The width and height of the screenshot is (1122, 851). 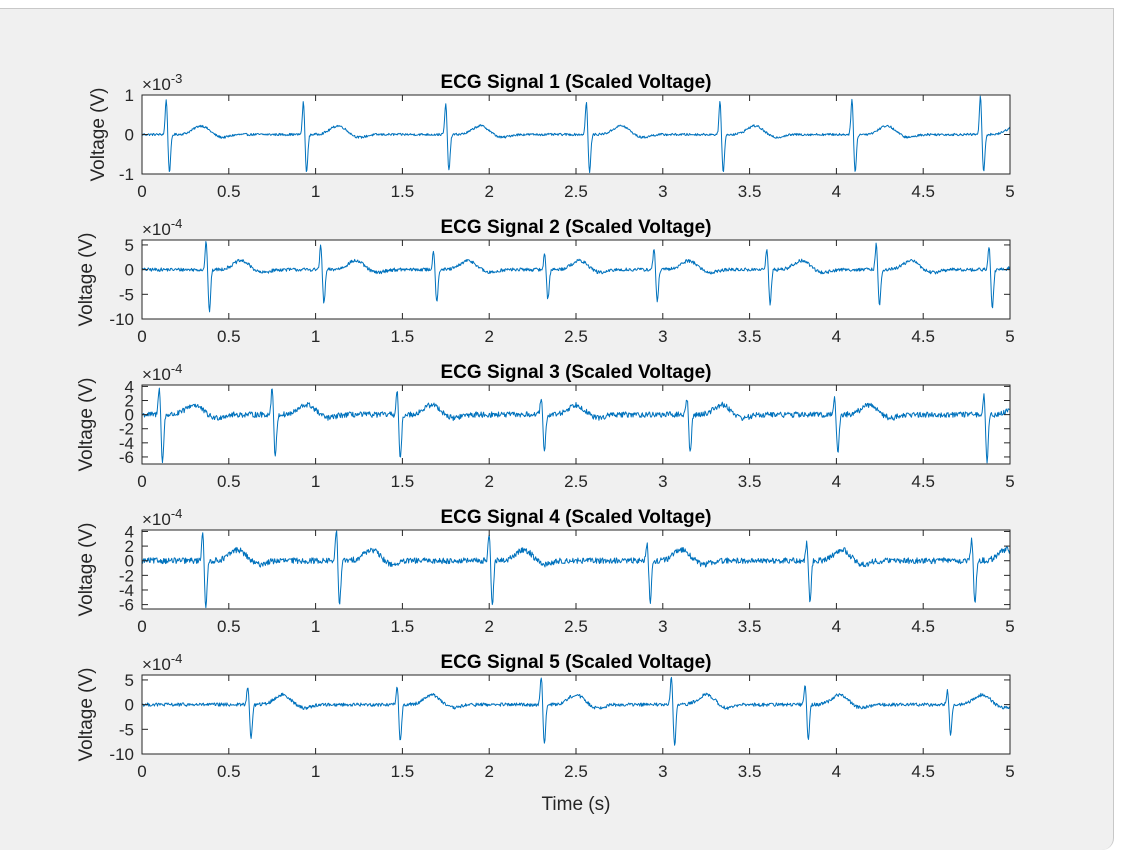 I want to click on subplot-title: ECG Signal 5 (Scaled Voltage), so click(x=576, y=662).